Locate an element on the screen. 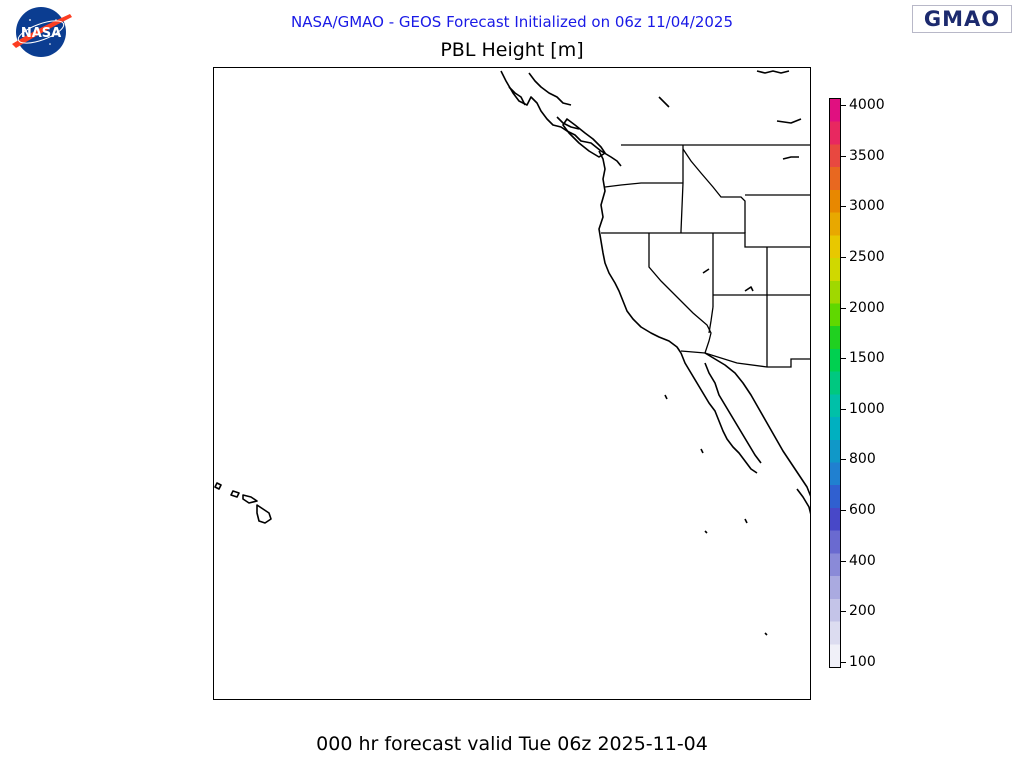 The height and width of the screenshot is (768, 1024). colorbar-label: 100 is located at coordinates (862, 662).